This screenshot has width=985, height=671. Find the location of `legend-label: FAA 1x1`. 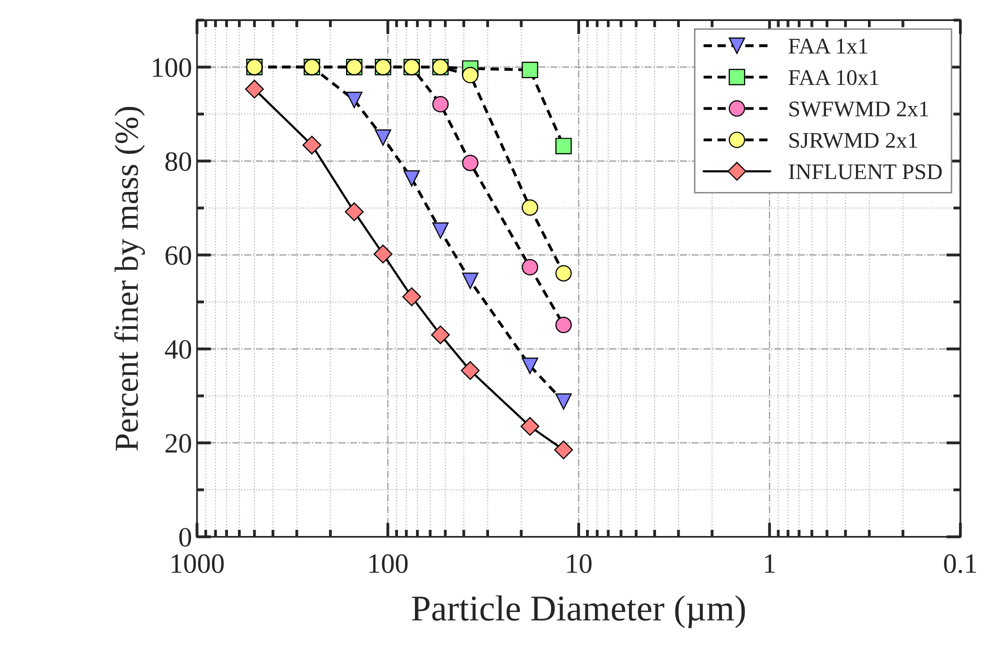

legend-label: FAA 1x1 is located at coordinates (828, 46).